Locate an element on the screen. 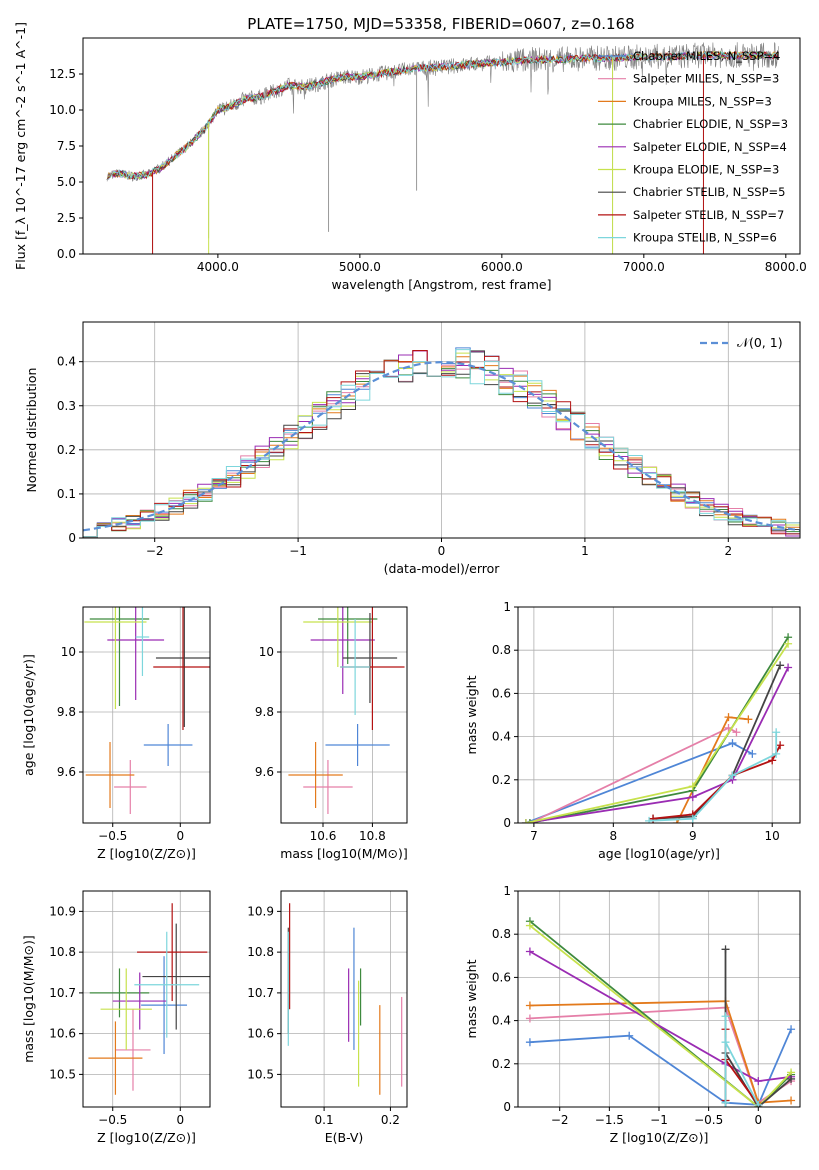 This screenshot has height=1170, width=819. massweight-vs-z-y-tick-label: 0.2 is located at coordinates (501, 1064).